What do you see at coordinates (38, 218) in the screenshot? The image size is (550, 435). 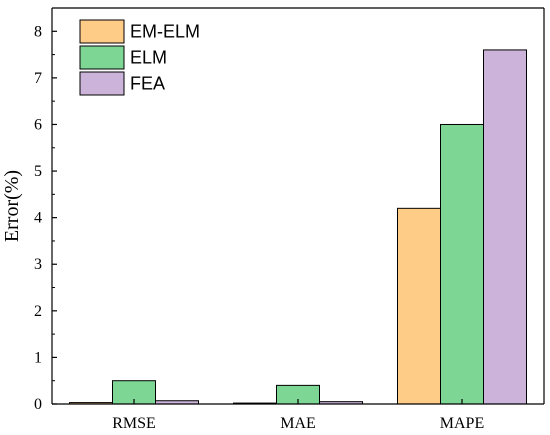 I see `y-tick-label: 4` at bounding box center [38, 218].